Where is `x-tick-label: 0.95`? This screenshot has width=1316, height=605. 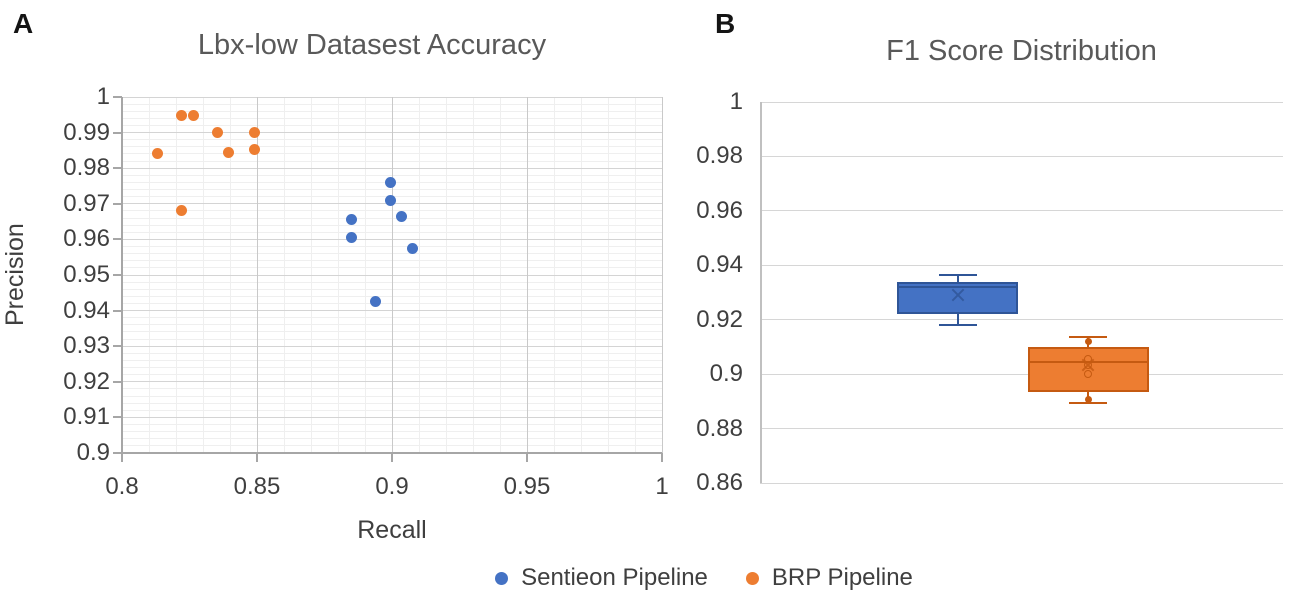
x-tick-label: 0.95 is located at coordinates (527, 486).